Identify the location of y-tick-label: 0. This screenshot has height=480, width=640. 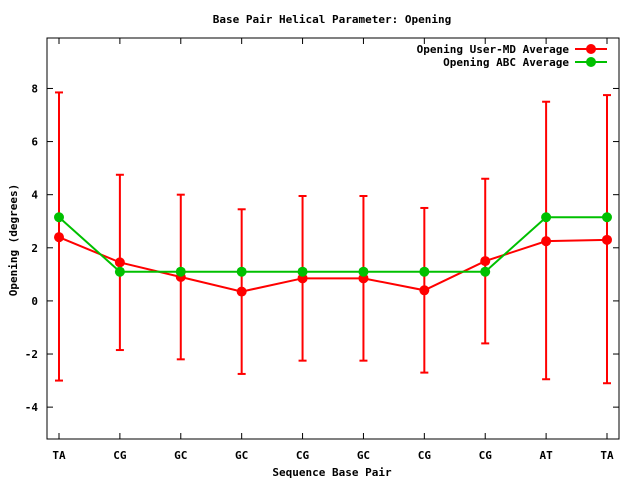
(34, 301).